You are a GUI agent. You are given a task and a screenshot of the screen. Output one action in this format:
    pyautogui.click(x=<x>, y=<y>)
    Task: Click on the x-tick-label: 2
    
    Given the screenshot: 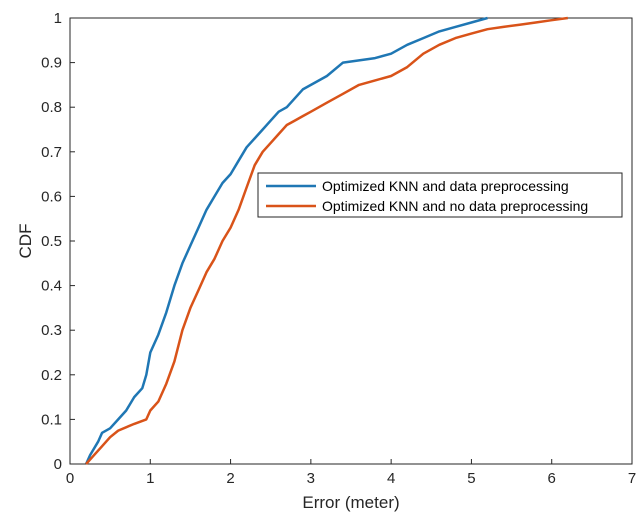 What is the action you would take?
    pyautogui.click(x=230, y=478)
    